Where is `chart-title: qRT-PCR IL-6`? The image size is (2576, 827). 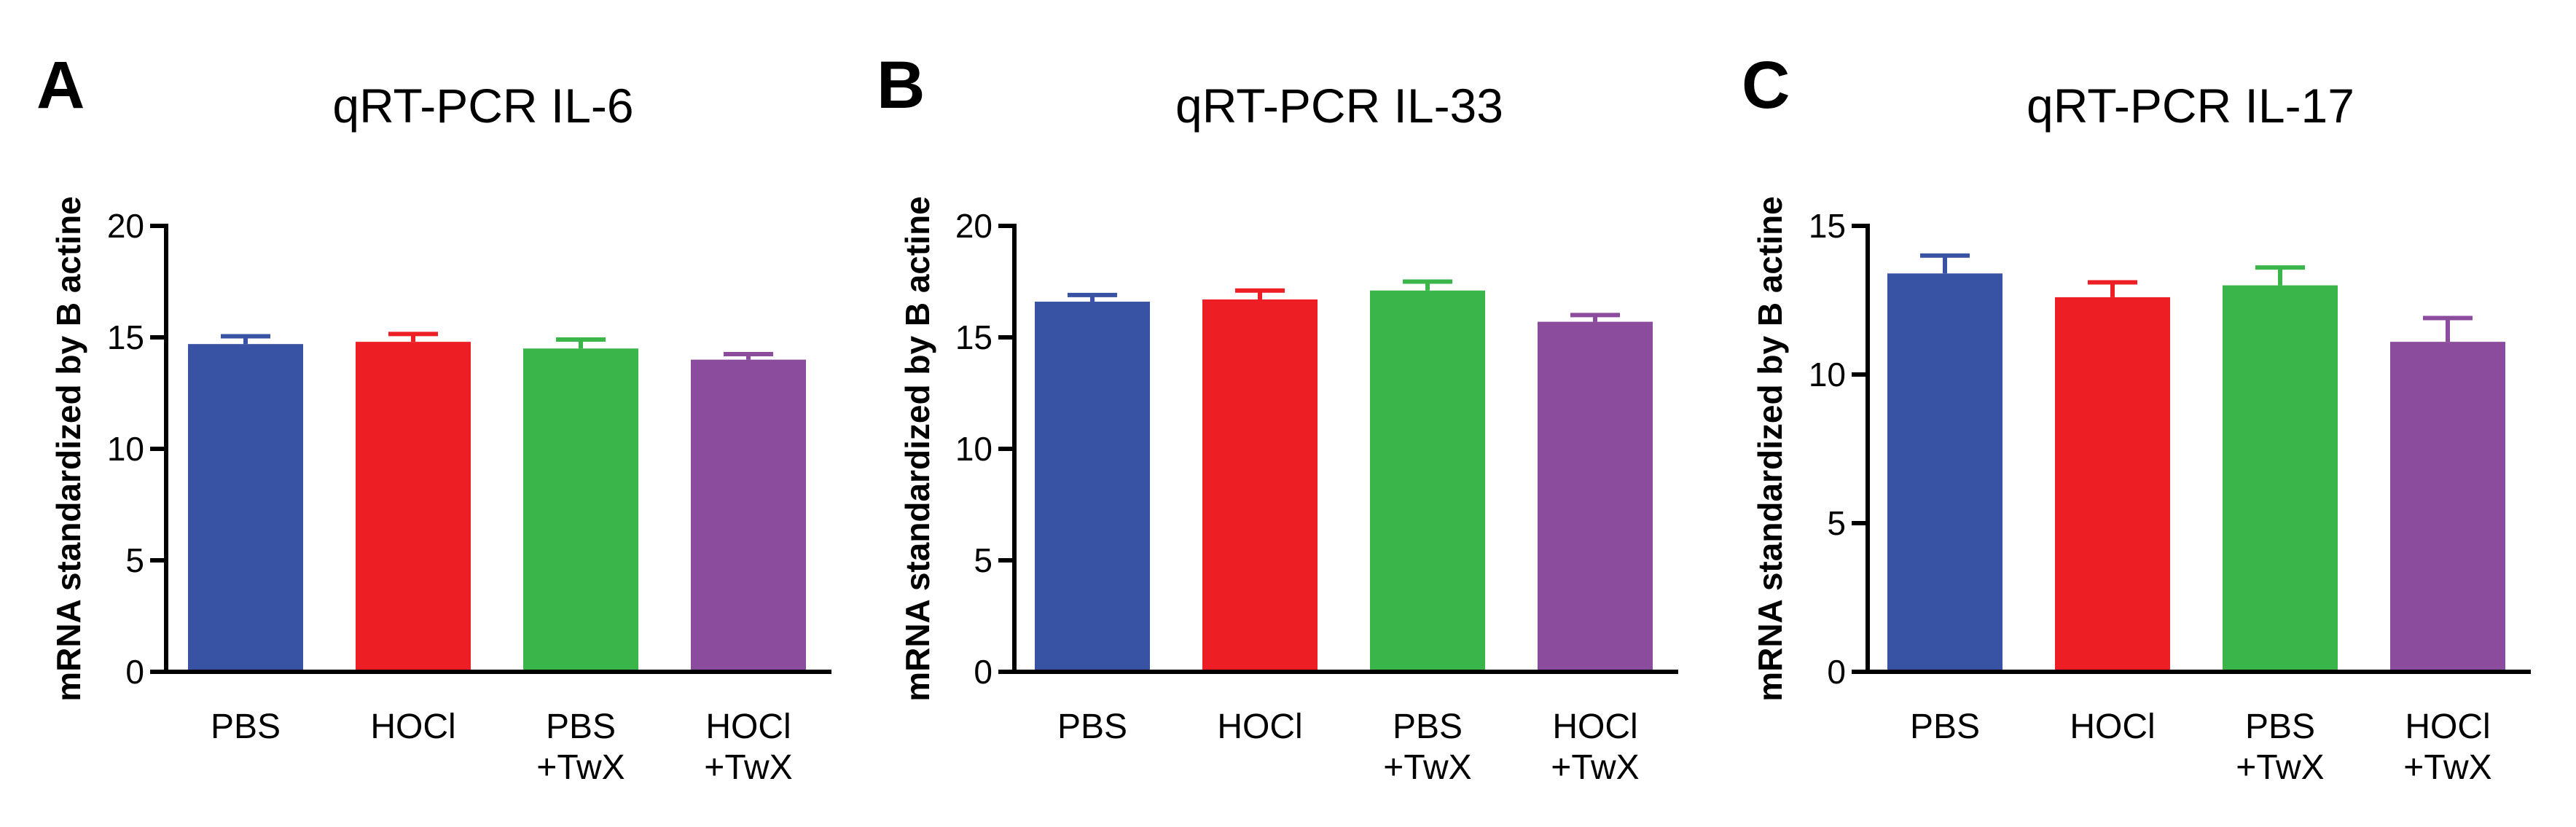 chart-title: qRT-PCR IL-6 is located at coordinates (482, 106).